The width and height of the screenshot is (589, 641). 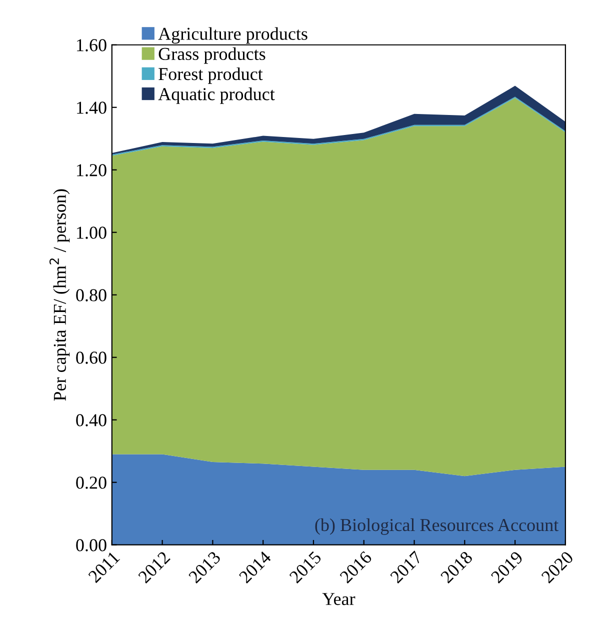 I want to click on y-tick-label: 1.20, so click(x=91, y=170).